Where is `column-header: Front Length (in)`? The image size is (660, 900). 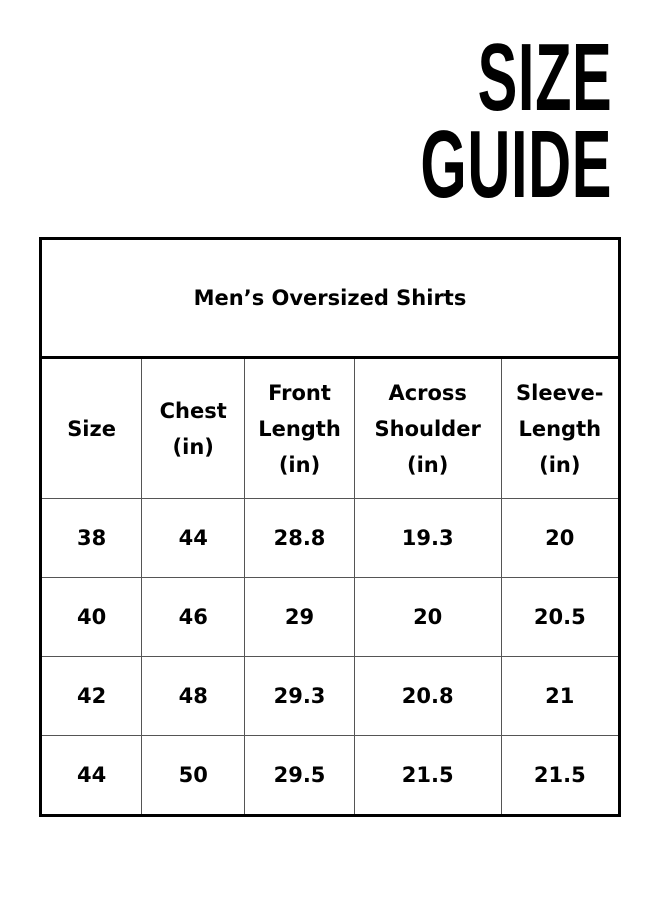 column-header: Front Length (in) is located at coordinates (299, 428).